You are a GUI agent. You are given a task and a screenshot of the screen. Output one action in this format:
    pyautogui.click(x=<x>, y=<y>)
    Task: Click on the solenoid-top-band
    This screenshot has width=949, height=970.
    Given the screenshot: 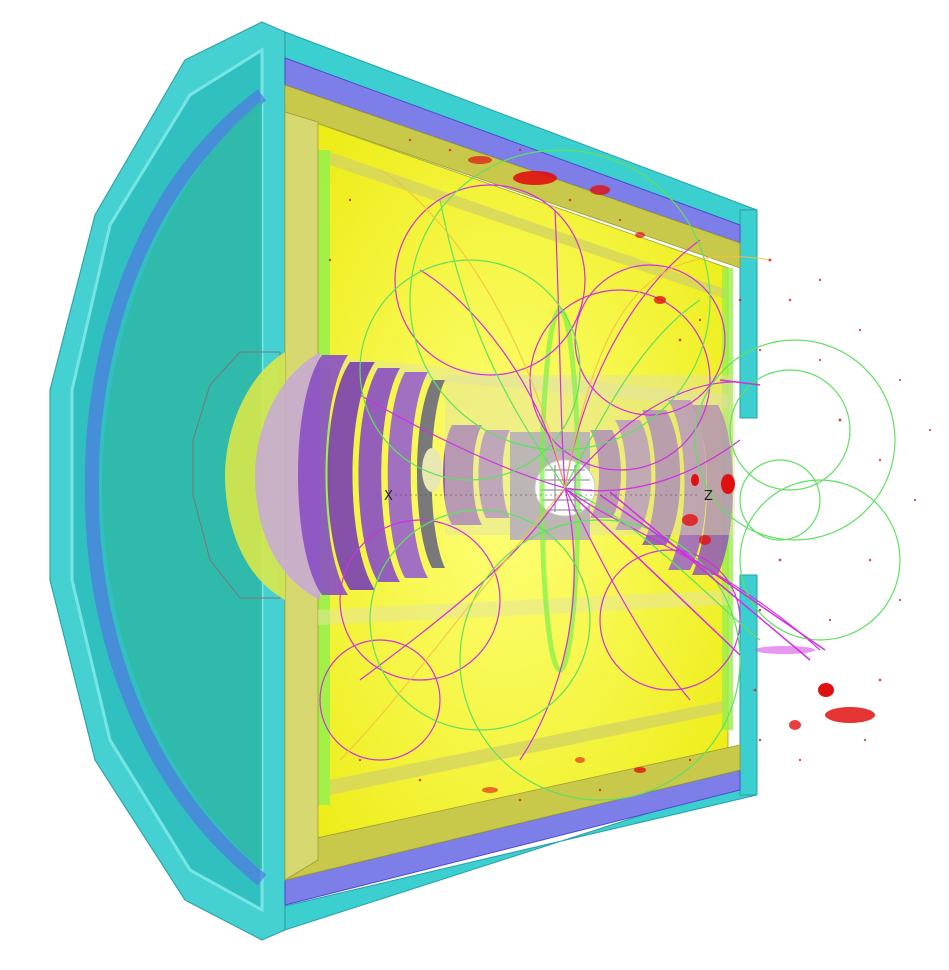 What is the action you would take?
    pyautogui.click(x=512, y=176)
    